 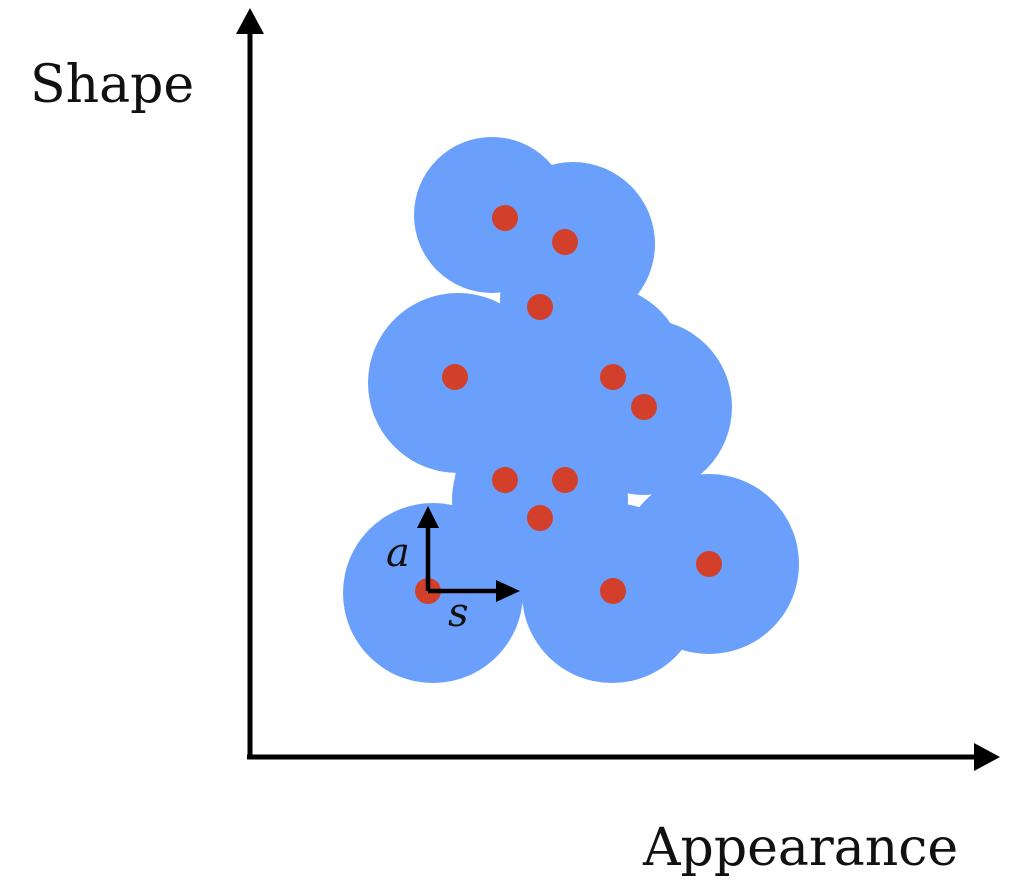 What do you see at coordinates (250, 21) in the screenshot?
I see `y-axis-arrowhead` at bounding box center [250, 21].